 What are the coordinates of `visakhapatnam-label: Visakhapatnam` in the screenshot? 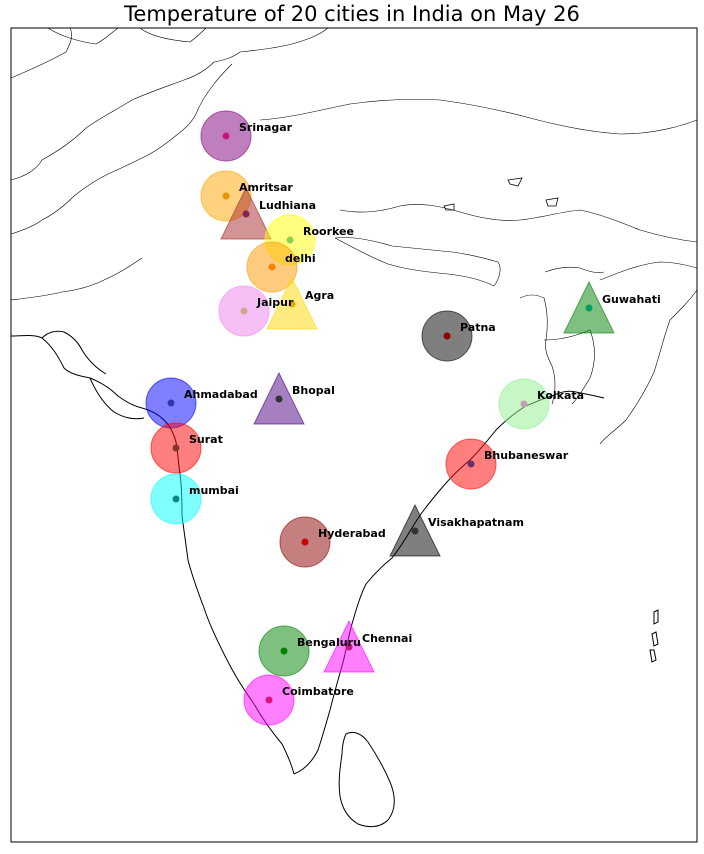 It's located at (476, 522).